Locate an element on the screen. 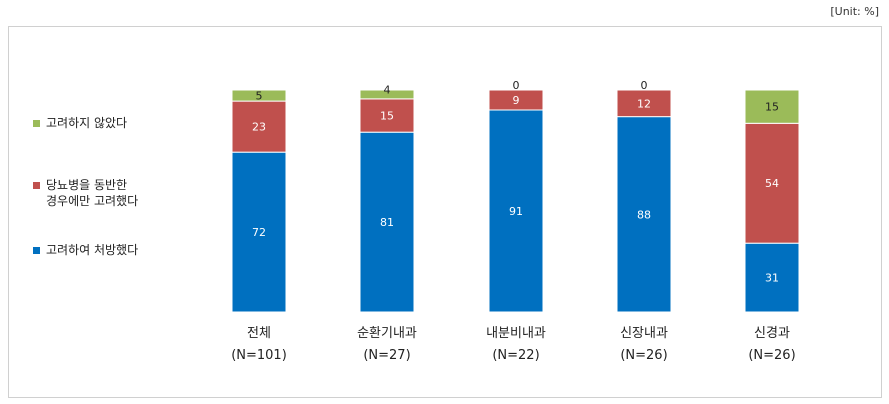 Image resolution: width=889 pixels, height=404 pixels. legend-item-not-considered: 고려하지 않았다 is located at coordinates (80, 123).